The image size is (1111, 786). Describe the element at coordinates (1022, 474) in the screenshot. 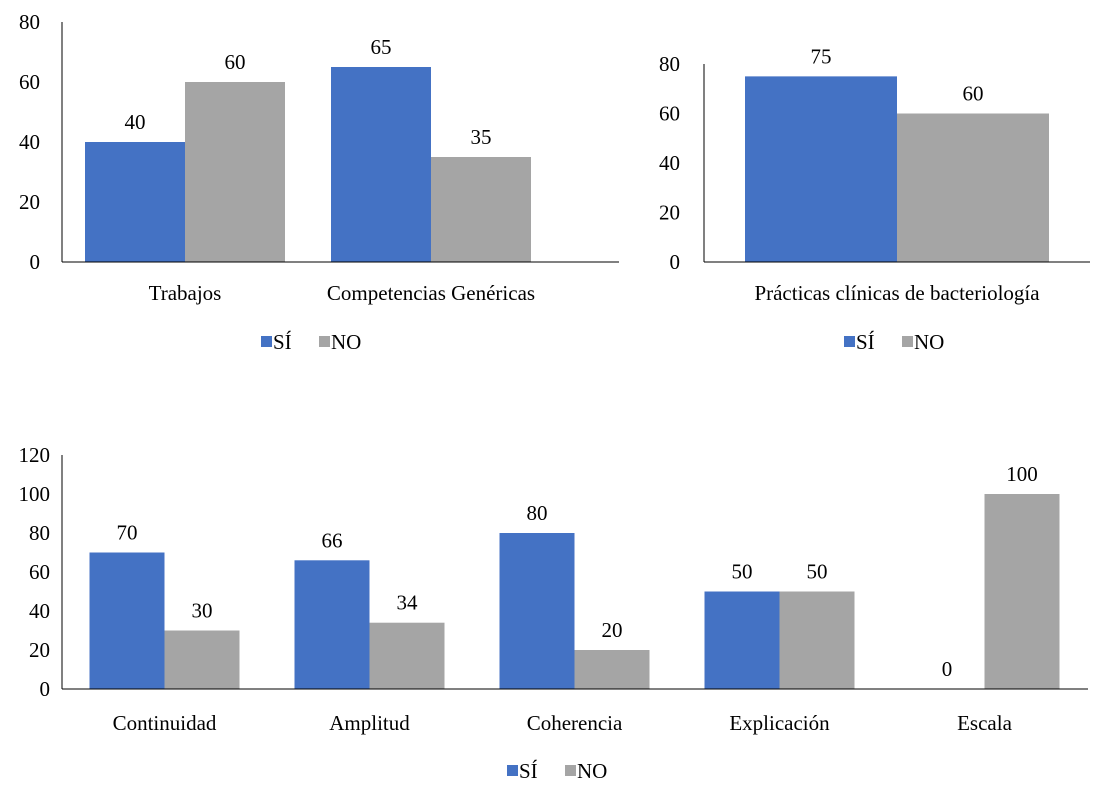

I see `chart-3-data-label: 100` at that location.